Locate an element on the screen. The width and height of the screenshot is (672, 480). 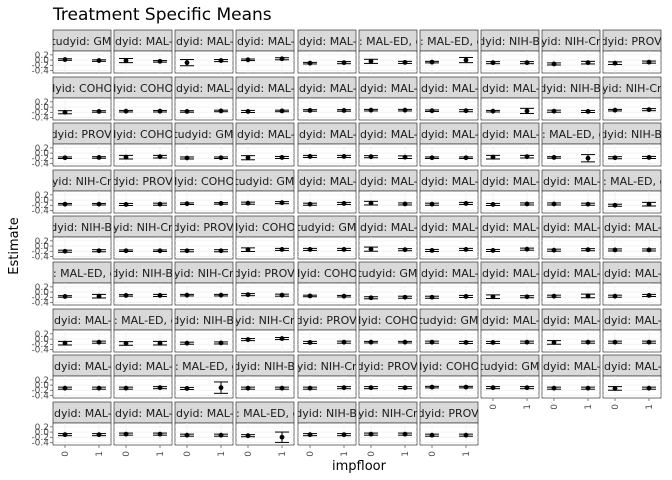
y-tick-label: 0.2 is located at coordinates (42, 428).